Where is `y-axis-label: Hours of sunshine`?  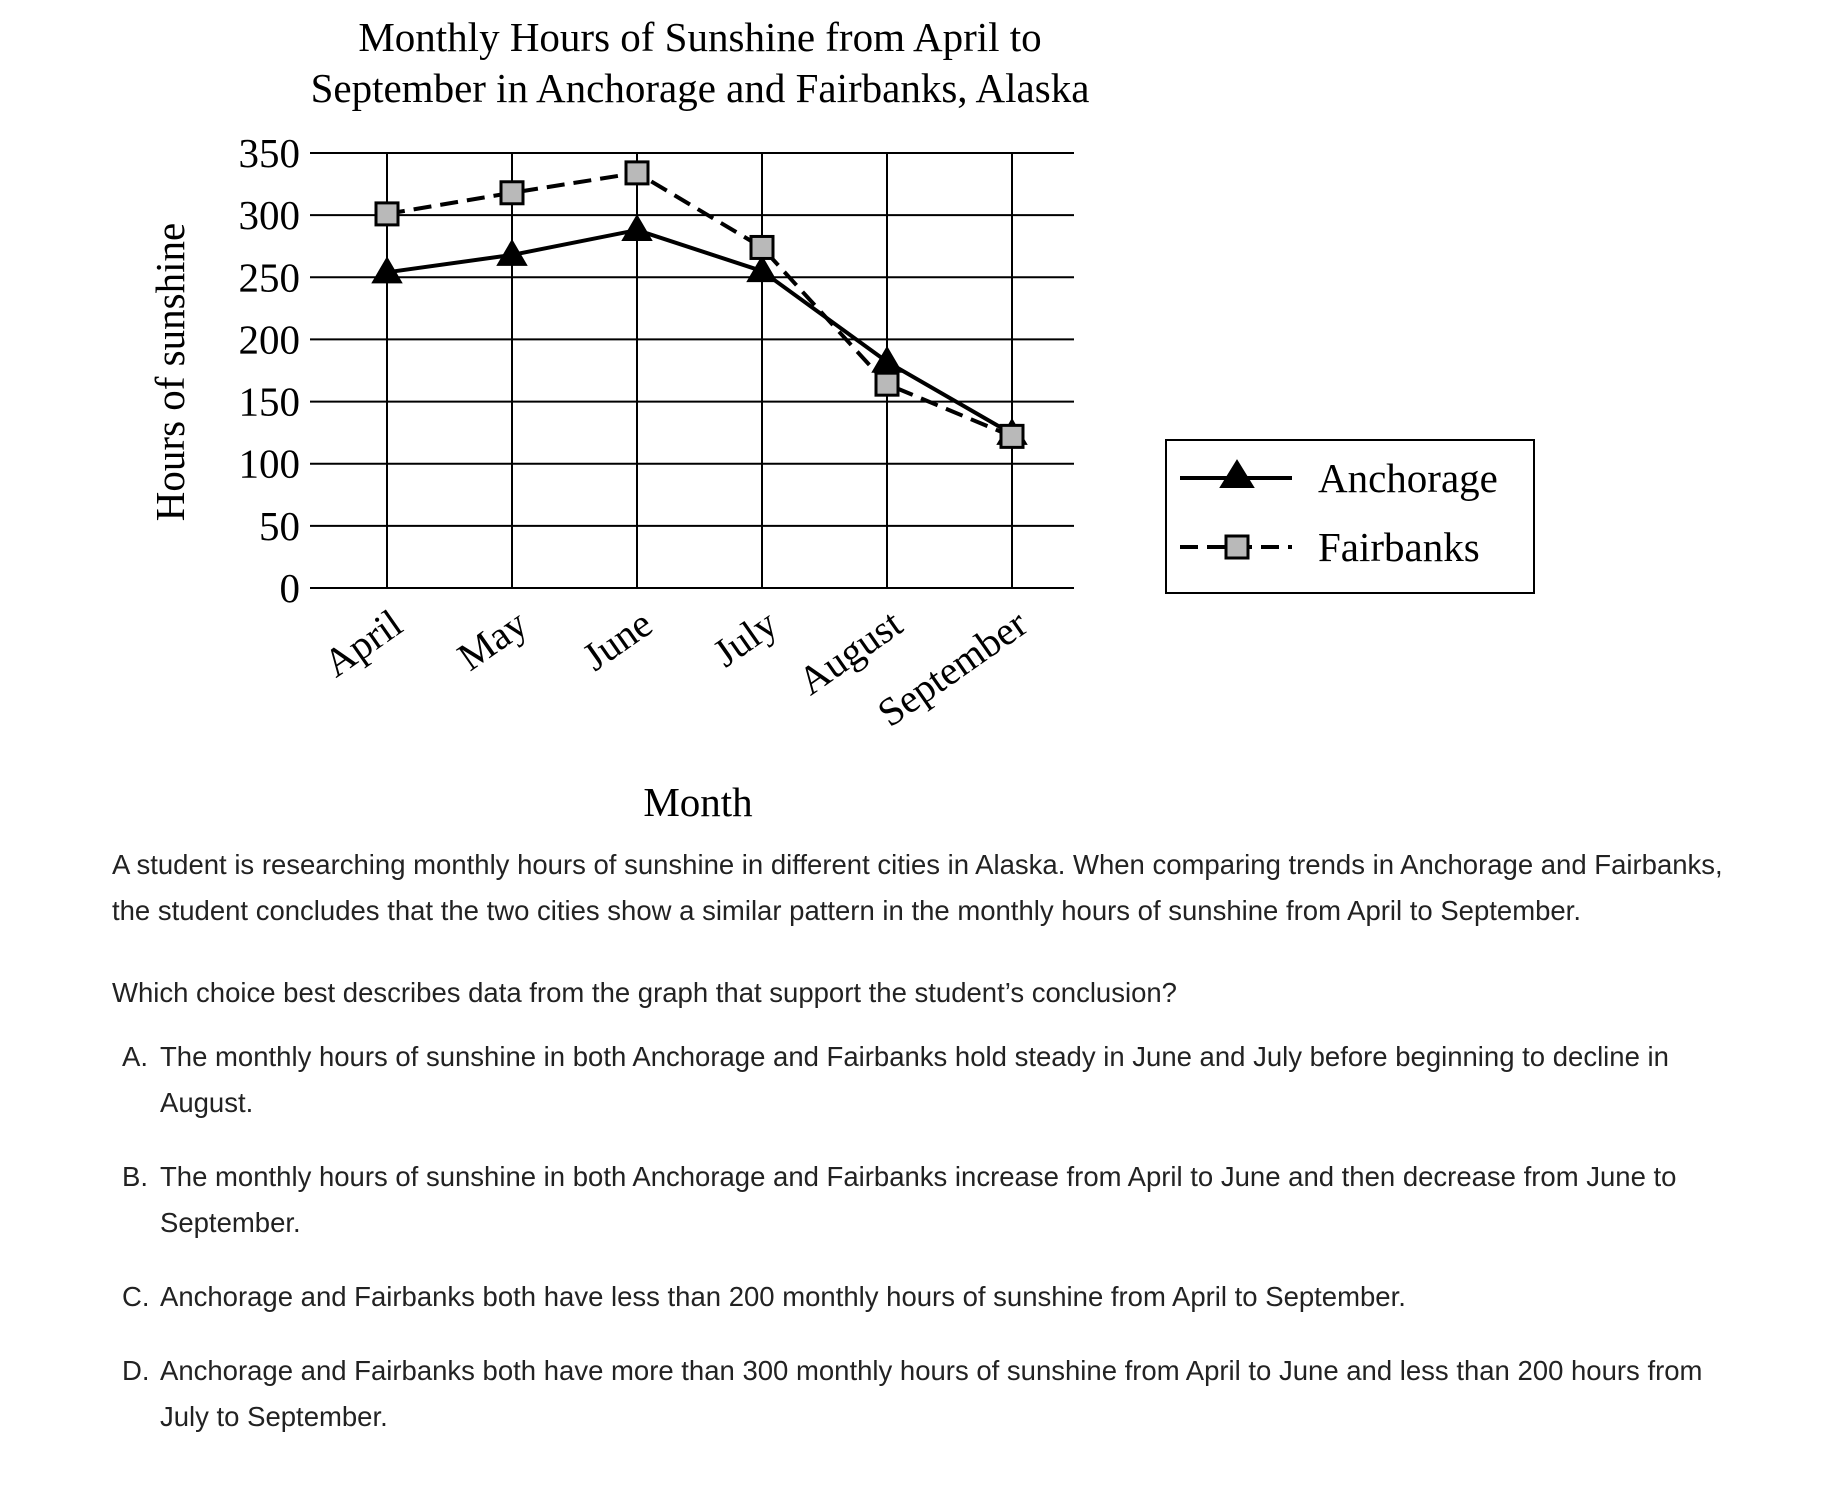
y-axis-label: Hours of sunshine is located at coordinates (170, 372).